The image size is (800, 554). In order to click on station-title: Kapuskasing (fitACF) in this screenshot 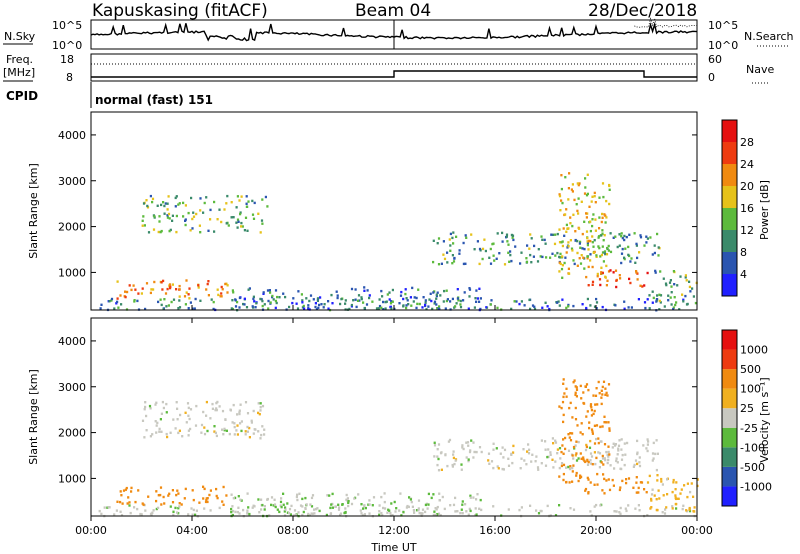, I will do `click(180, 11)`.